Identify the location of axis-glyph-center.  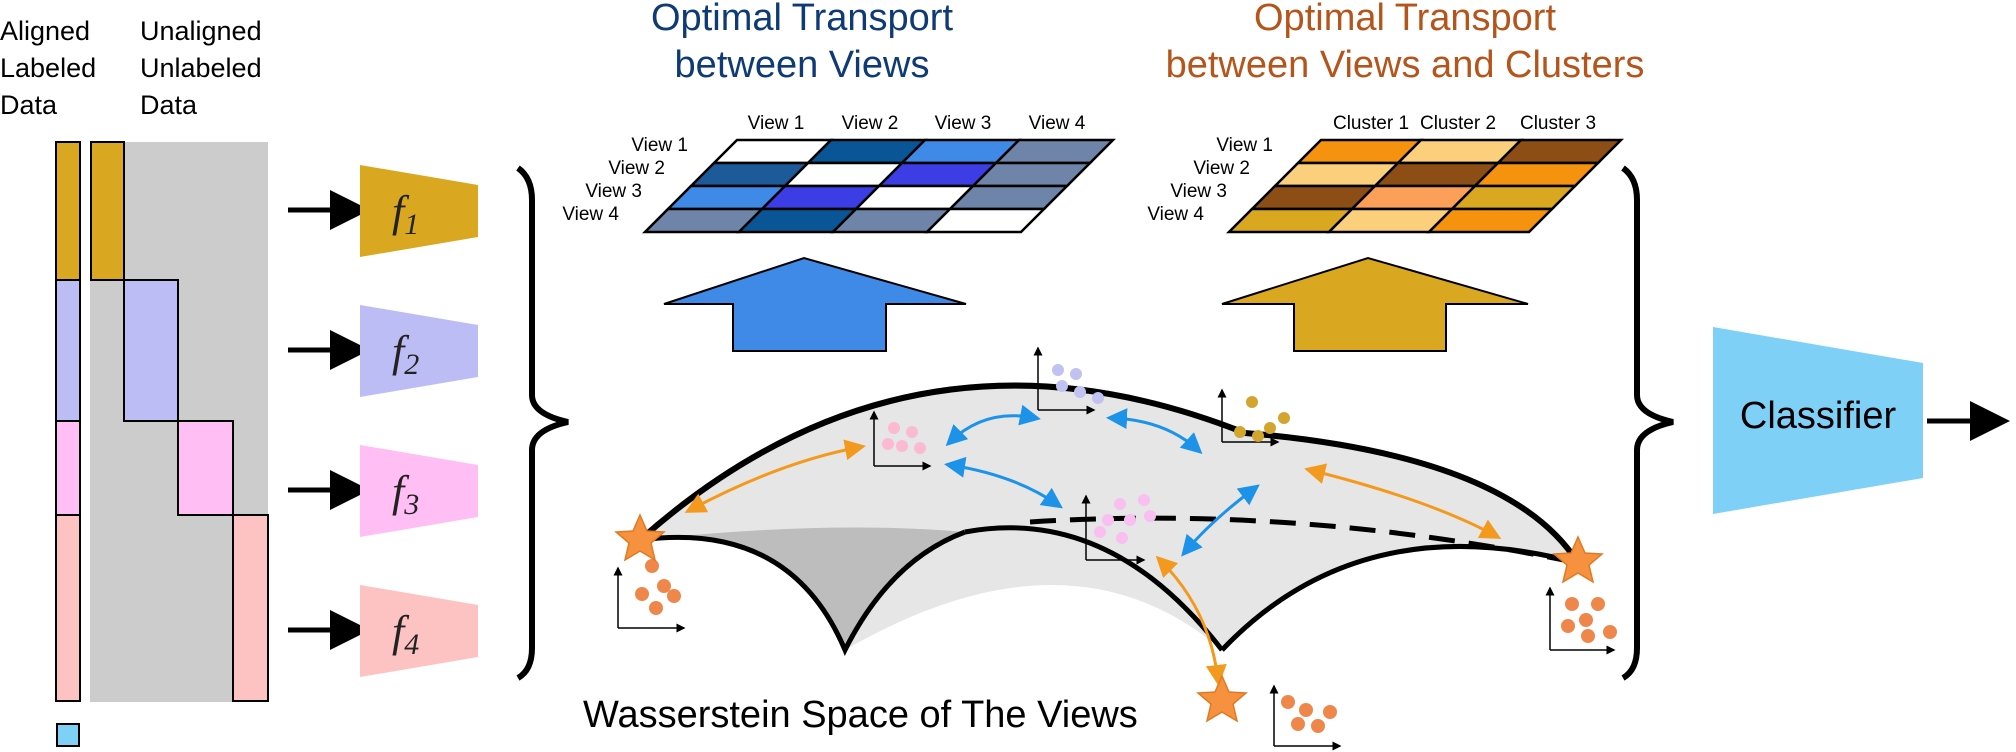
(1118, 529).